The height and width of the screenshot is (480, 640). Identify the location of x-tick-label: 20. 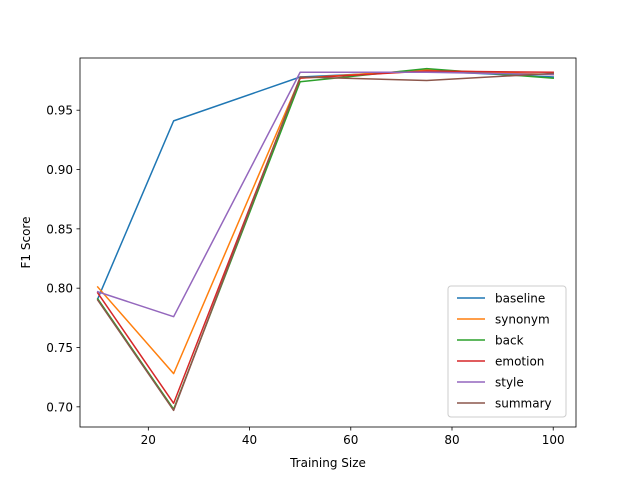
(148, 440).